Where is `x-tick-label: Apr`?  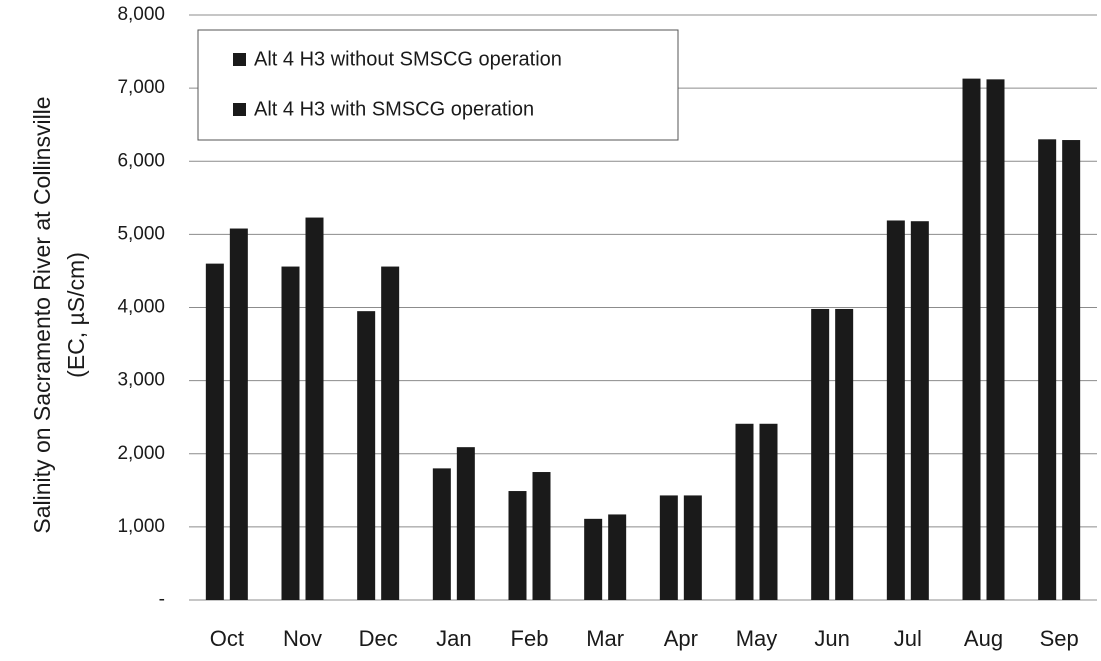
x-tick-label: Apr is located at coordinates (681, 638).